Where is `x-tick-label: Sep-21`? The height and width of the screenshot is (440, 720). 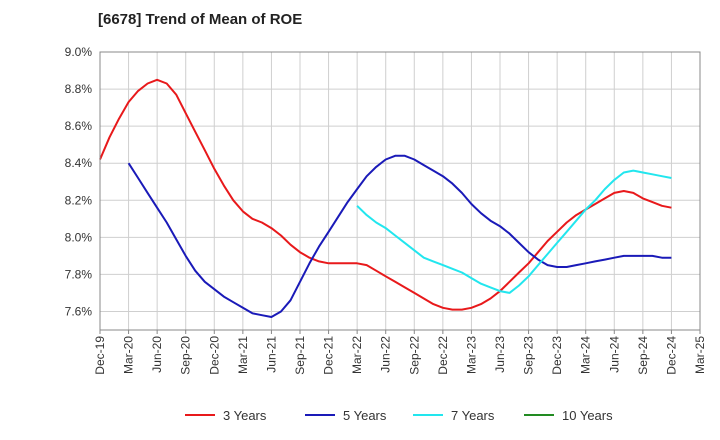 x-tick-label: Sep-21 is located at coordinates (300, 355).